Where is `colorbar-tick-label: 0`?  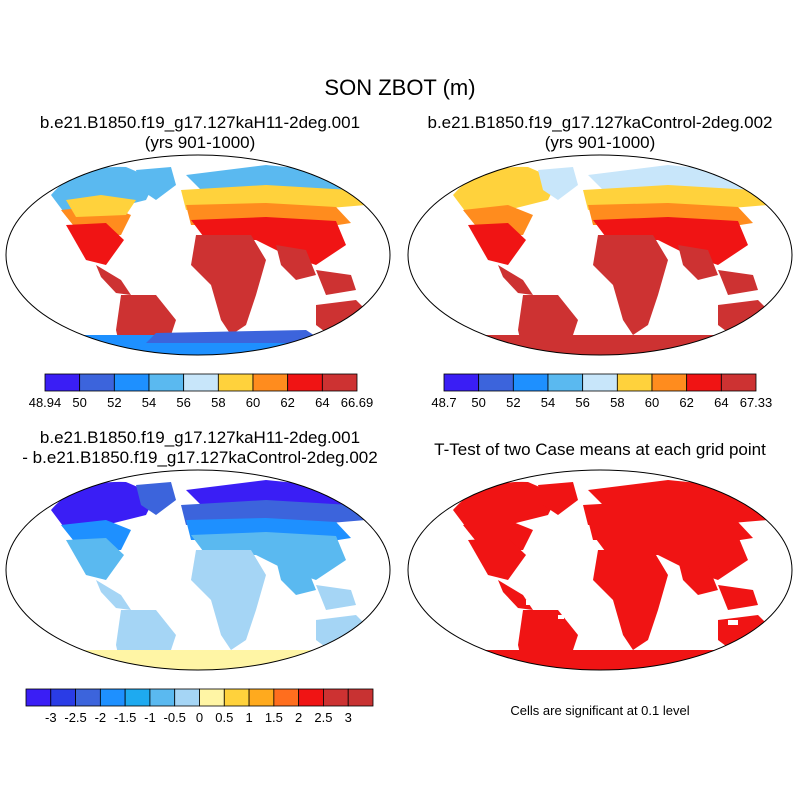
colorbar-tick-label: 0 is located at coordinates (199, 717).